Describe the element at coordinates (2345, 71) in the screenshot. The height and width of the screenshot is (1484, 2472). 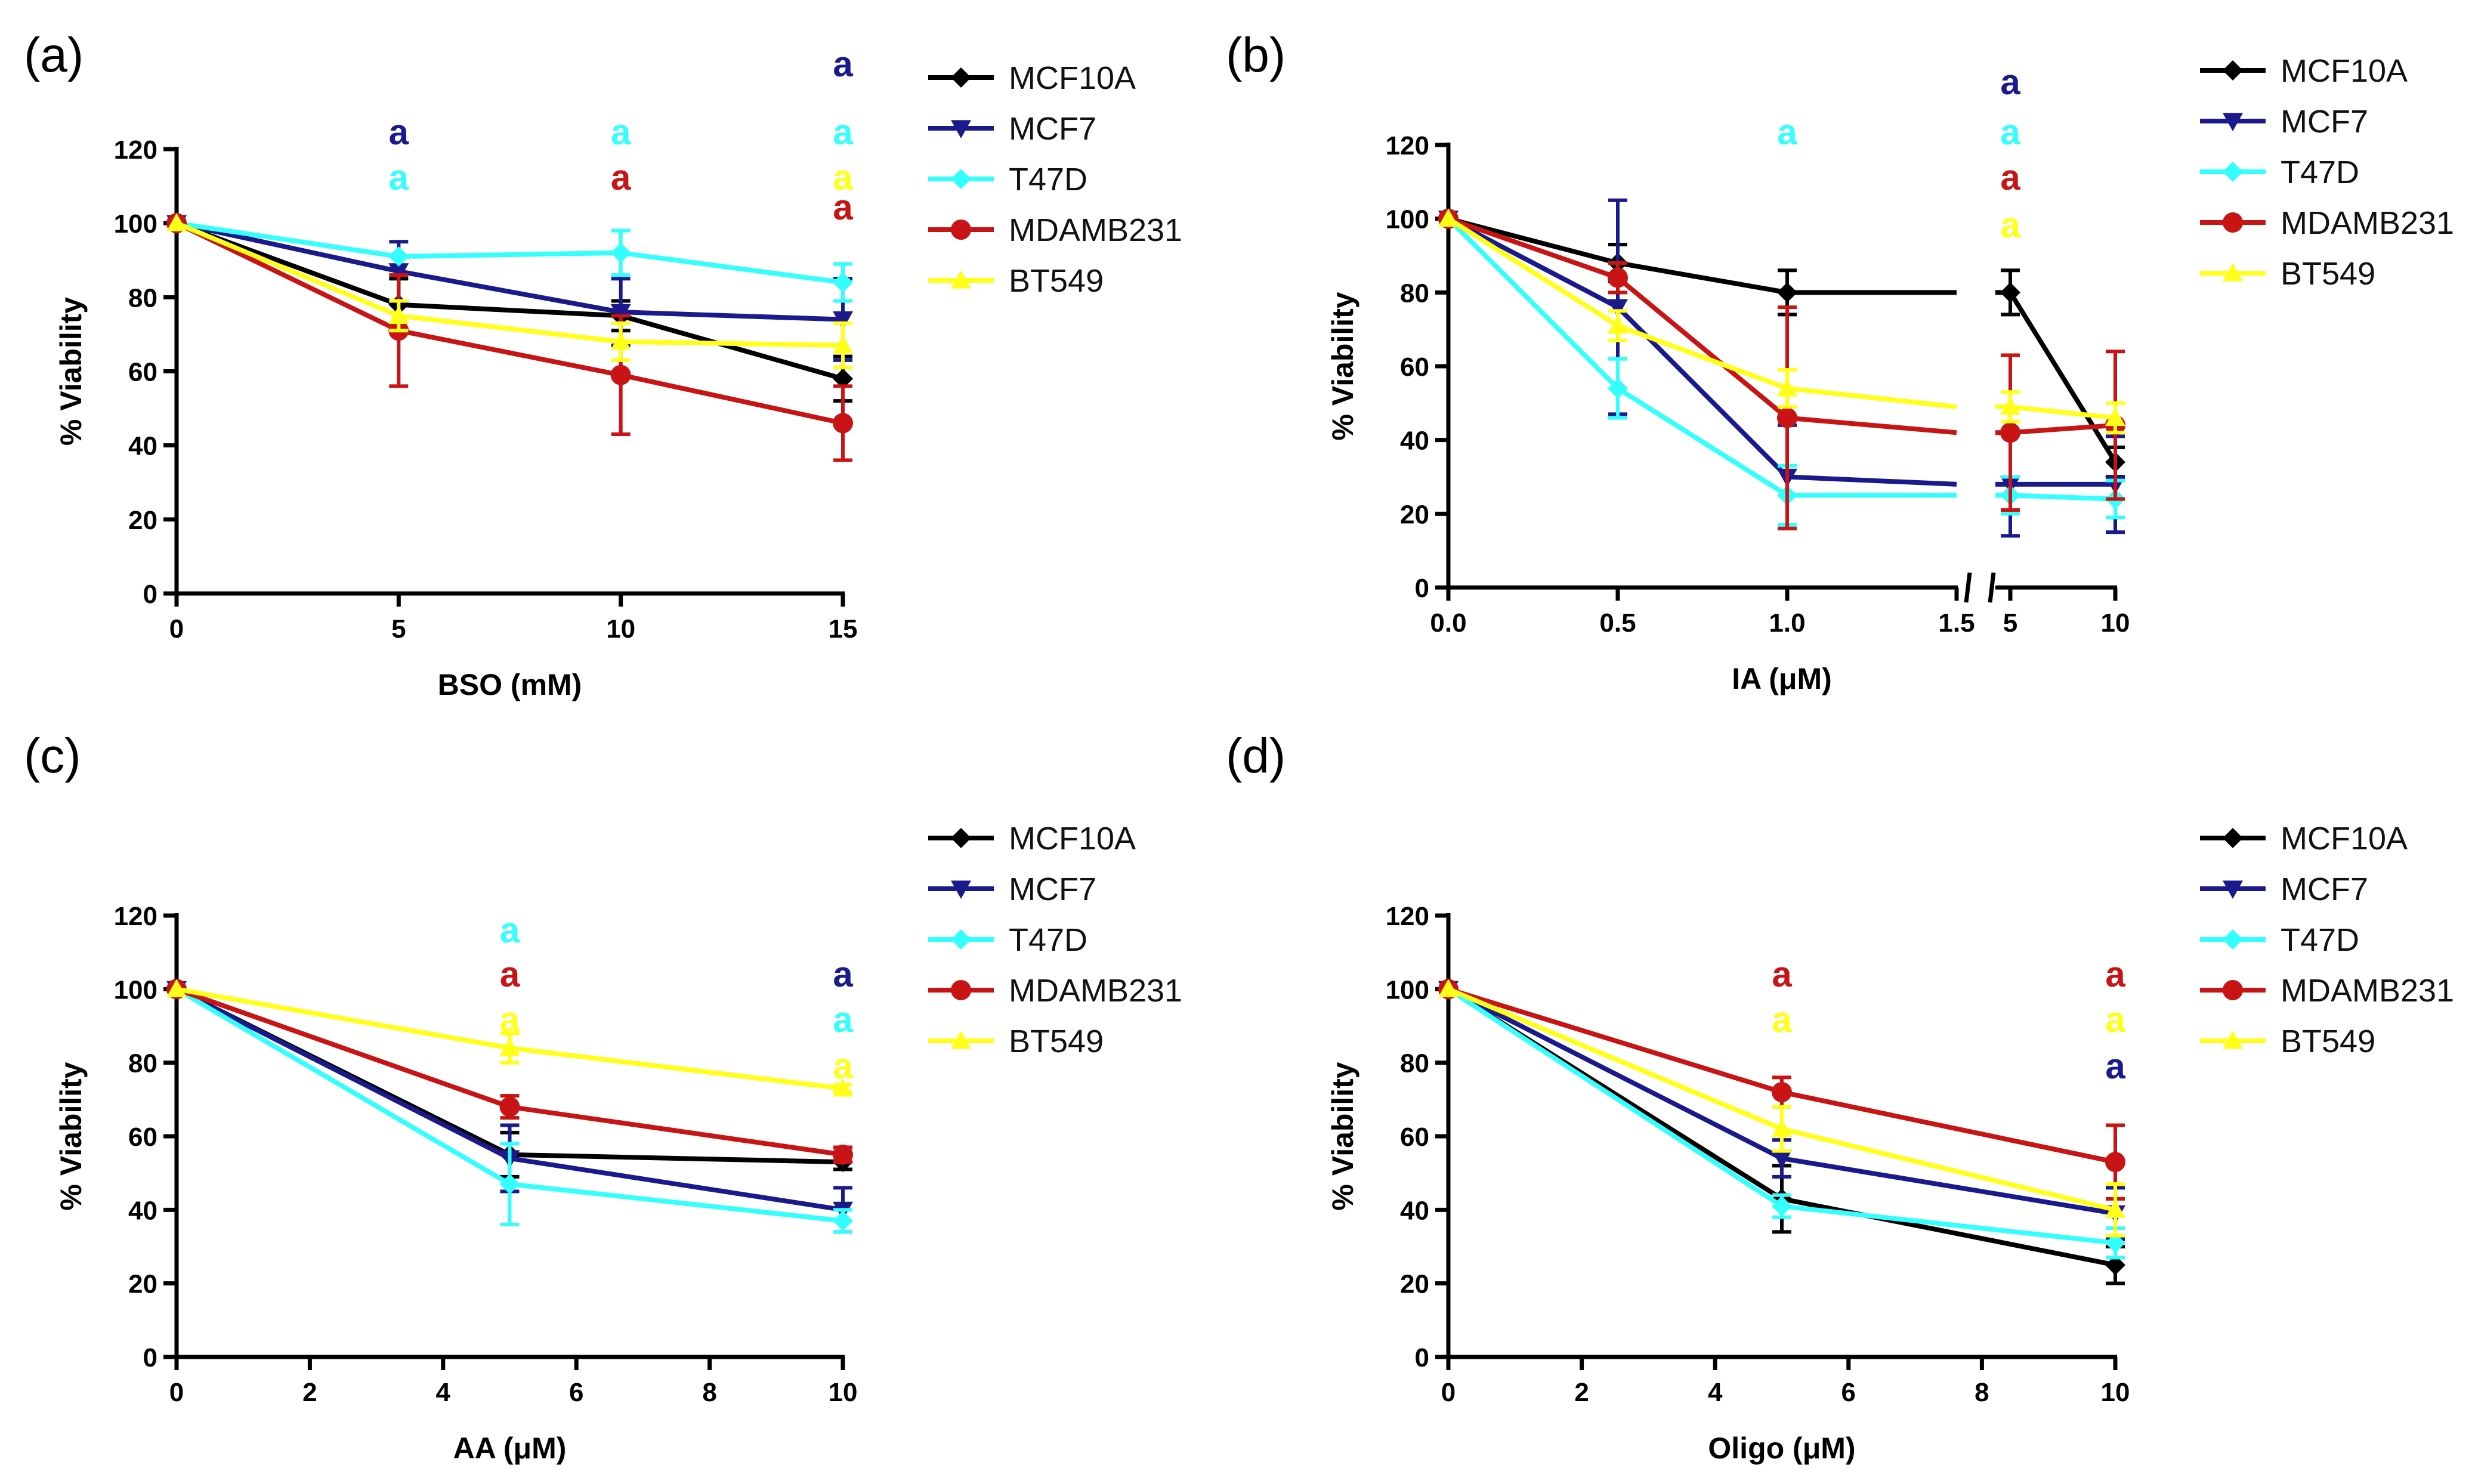
I see `legend-label: MCF10A` at that location.